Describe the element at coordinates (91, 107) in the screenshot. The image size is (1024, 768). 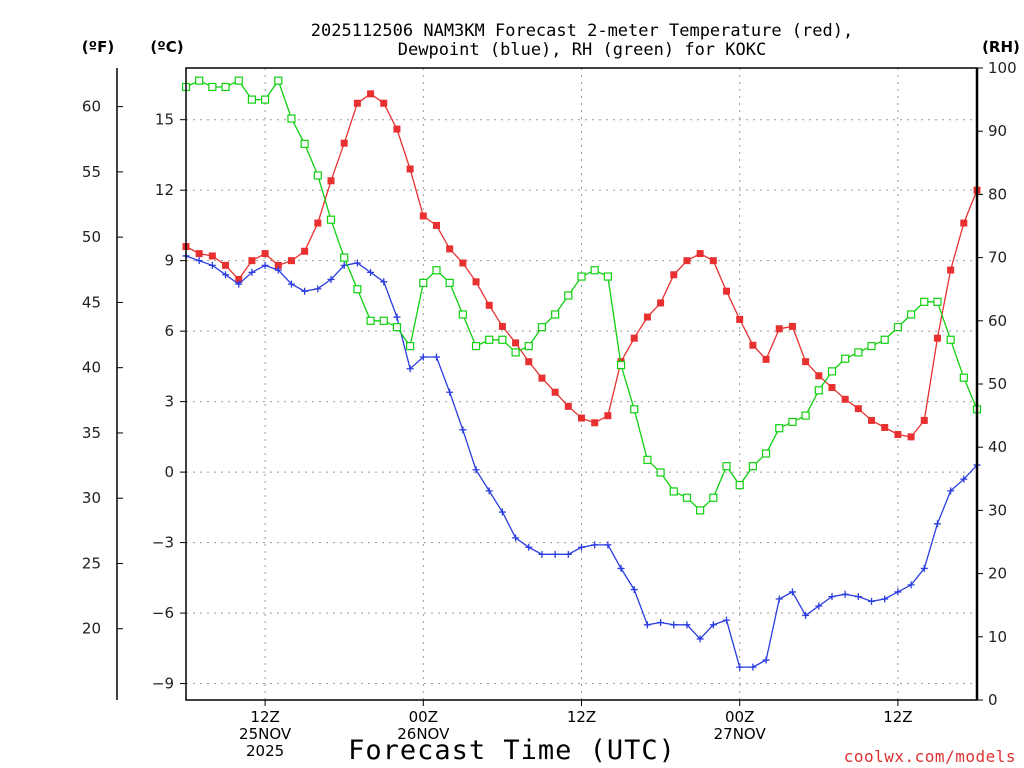
I see `fahrenheit-tick-label: 60` at that location.